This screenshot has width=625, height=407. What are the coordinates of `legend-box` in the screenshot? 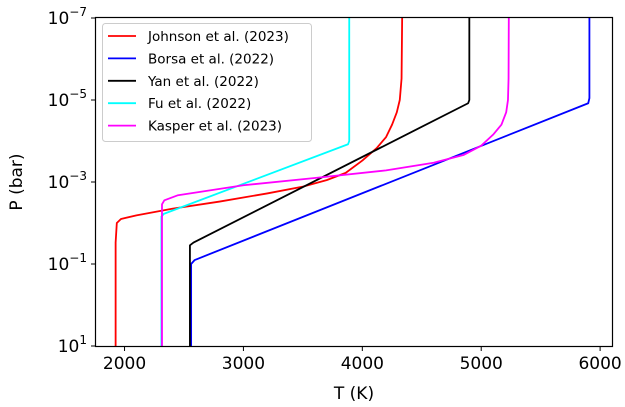 It's located at (207, 82).